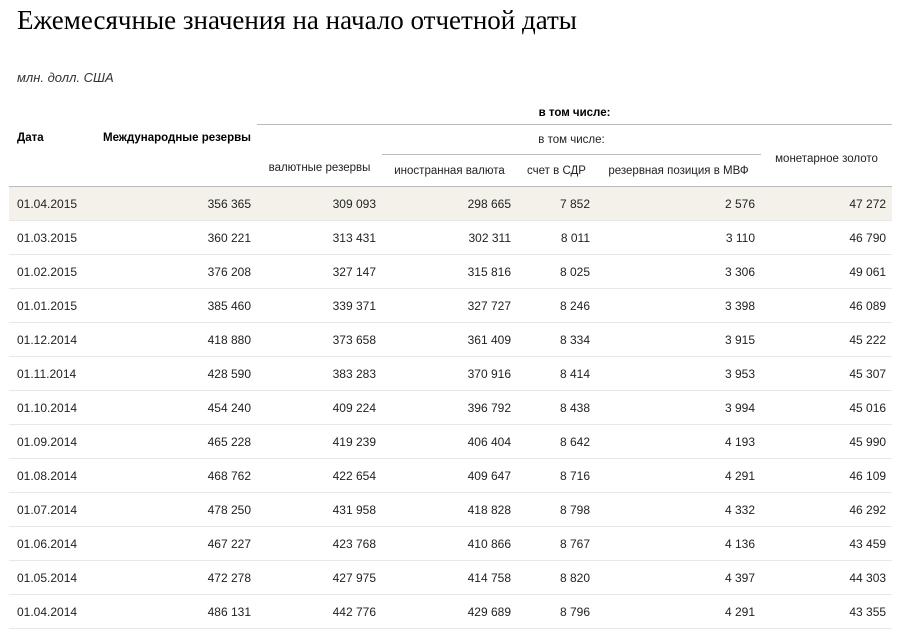  I want to click on cell-date: 01.07.2014, so click(50, 509).